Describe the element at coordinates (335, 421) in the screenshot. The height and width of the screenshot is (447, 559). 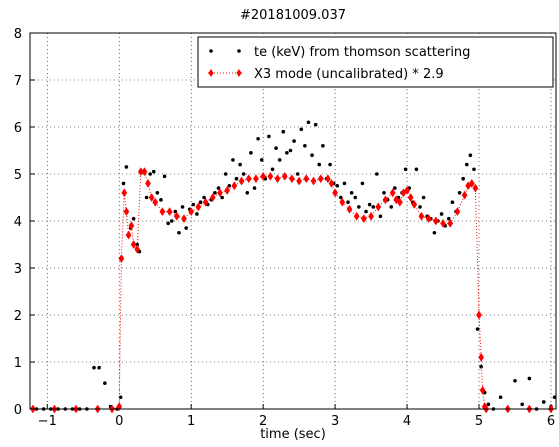
I see `x-tick-label: 3` at that location.